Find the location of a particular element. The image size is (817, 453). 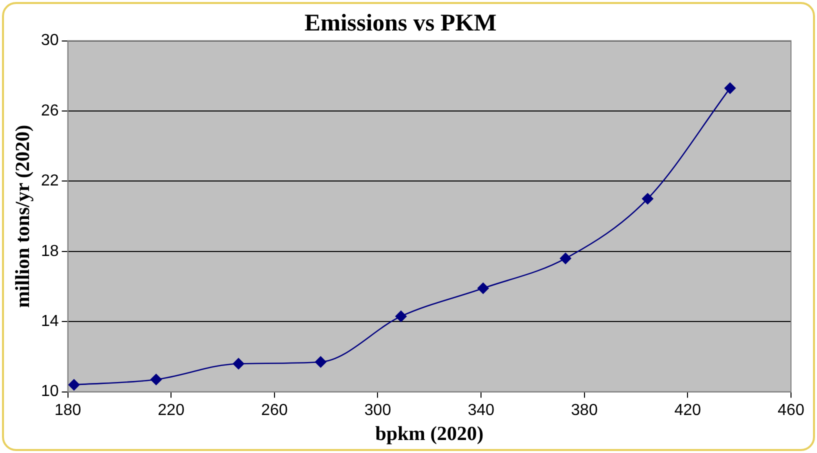

y-tick-label: 30 is located at coordinates (50, 41).